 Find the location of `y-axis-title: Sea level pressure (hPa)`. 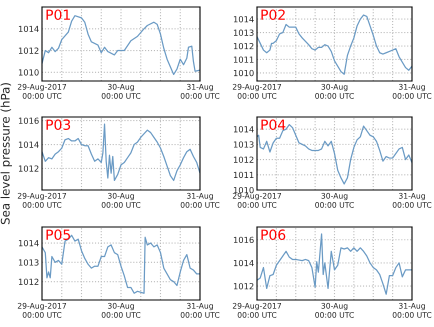

y-axis-title: Sea level pressure (hPa) is located at coordinates (6, 153).